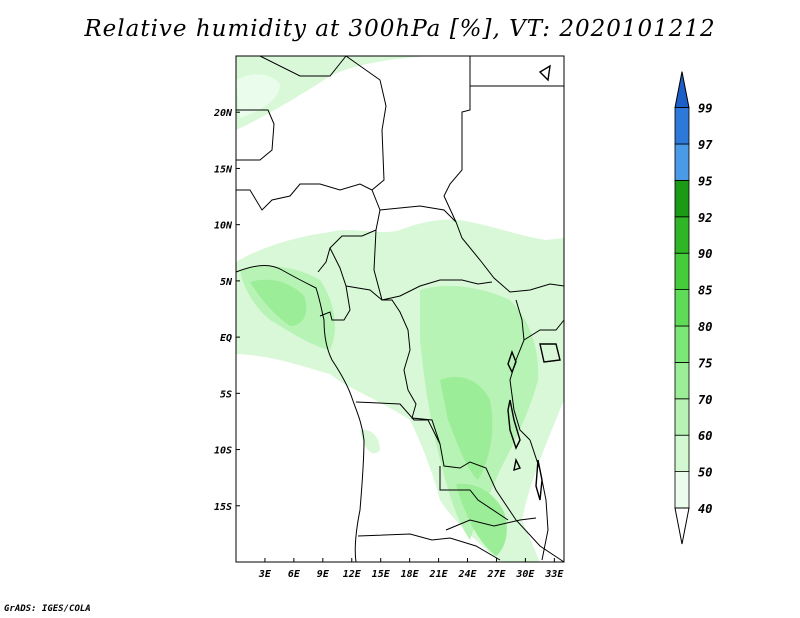 Image resolution: width=800 pixels, height=618 pixels. I want to click on lake-mweru, so click(517, 464).